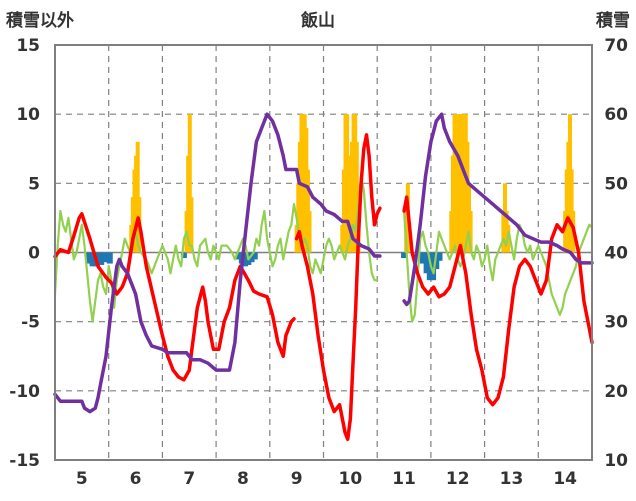 The height and width of the screenshot is (501, 636). What do you see at coordinates (24, 253) in the screenshot?
I see `left-axis-ticks: -15 -10 -5 0 5 10 15` at bounding box center [24, 253].